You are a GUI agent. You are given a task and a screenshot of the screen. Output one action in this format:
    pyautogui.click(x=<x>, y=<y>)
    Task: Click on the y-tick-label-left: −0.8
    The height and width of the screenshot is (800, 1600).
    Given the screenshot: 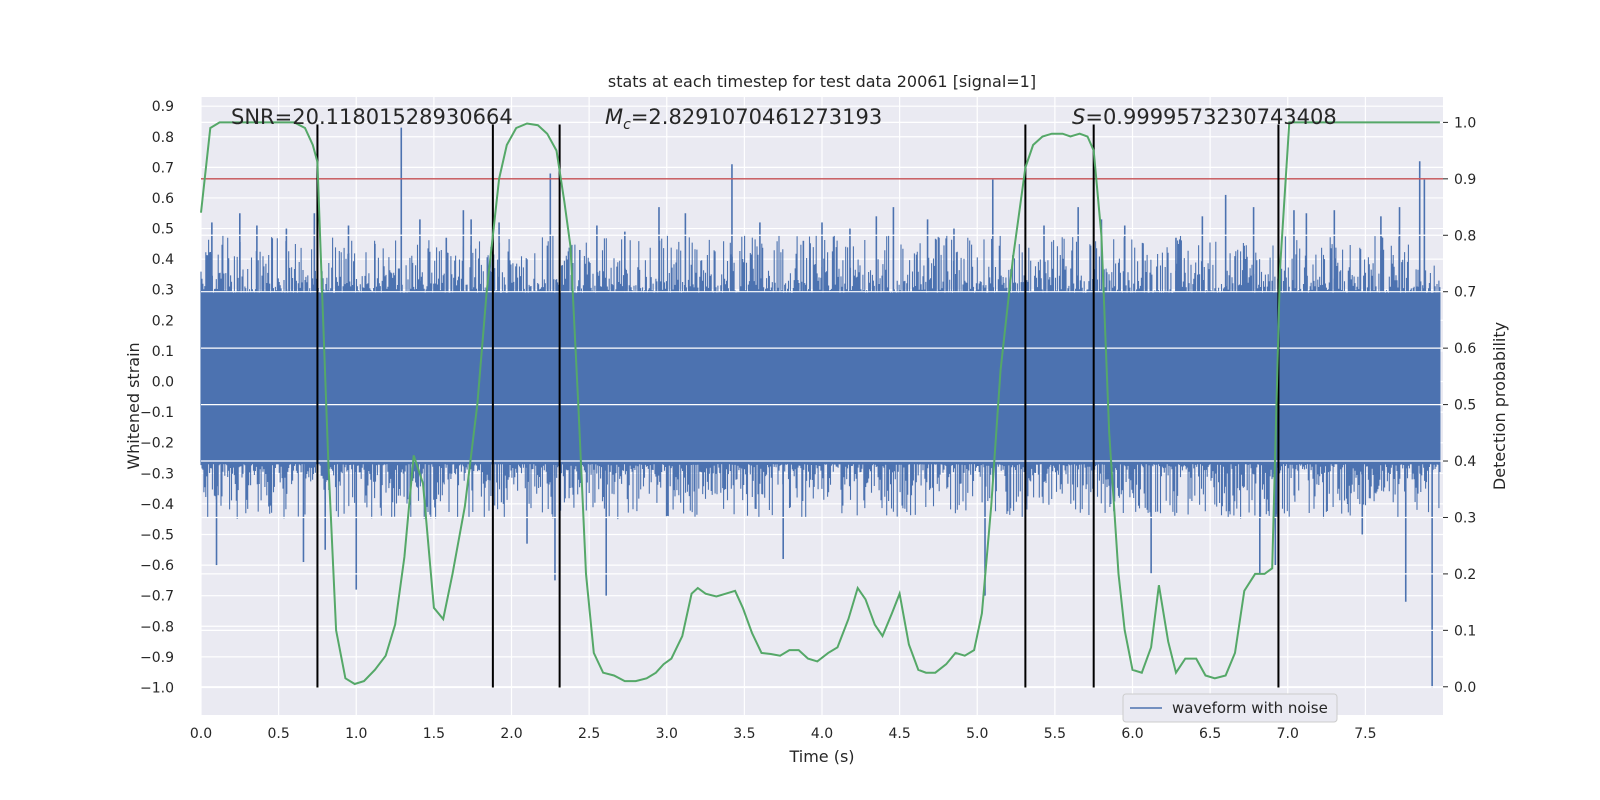 What is the action you would take?
    pyautogui.click(x=157, y=627)
    